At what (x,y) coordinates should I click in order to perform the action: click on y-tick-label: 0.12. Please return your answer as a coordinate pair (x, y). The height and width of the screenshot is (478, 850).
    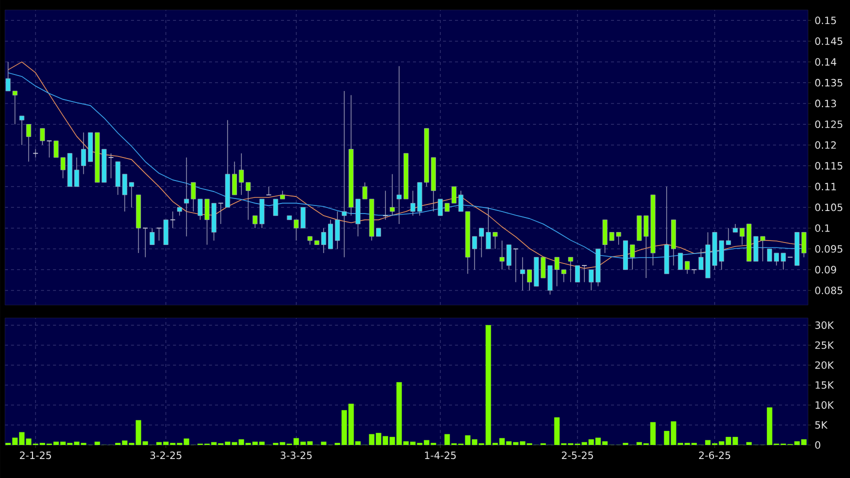
    Looking at the image, I should click on (825, 145).